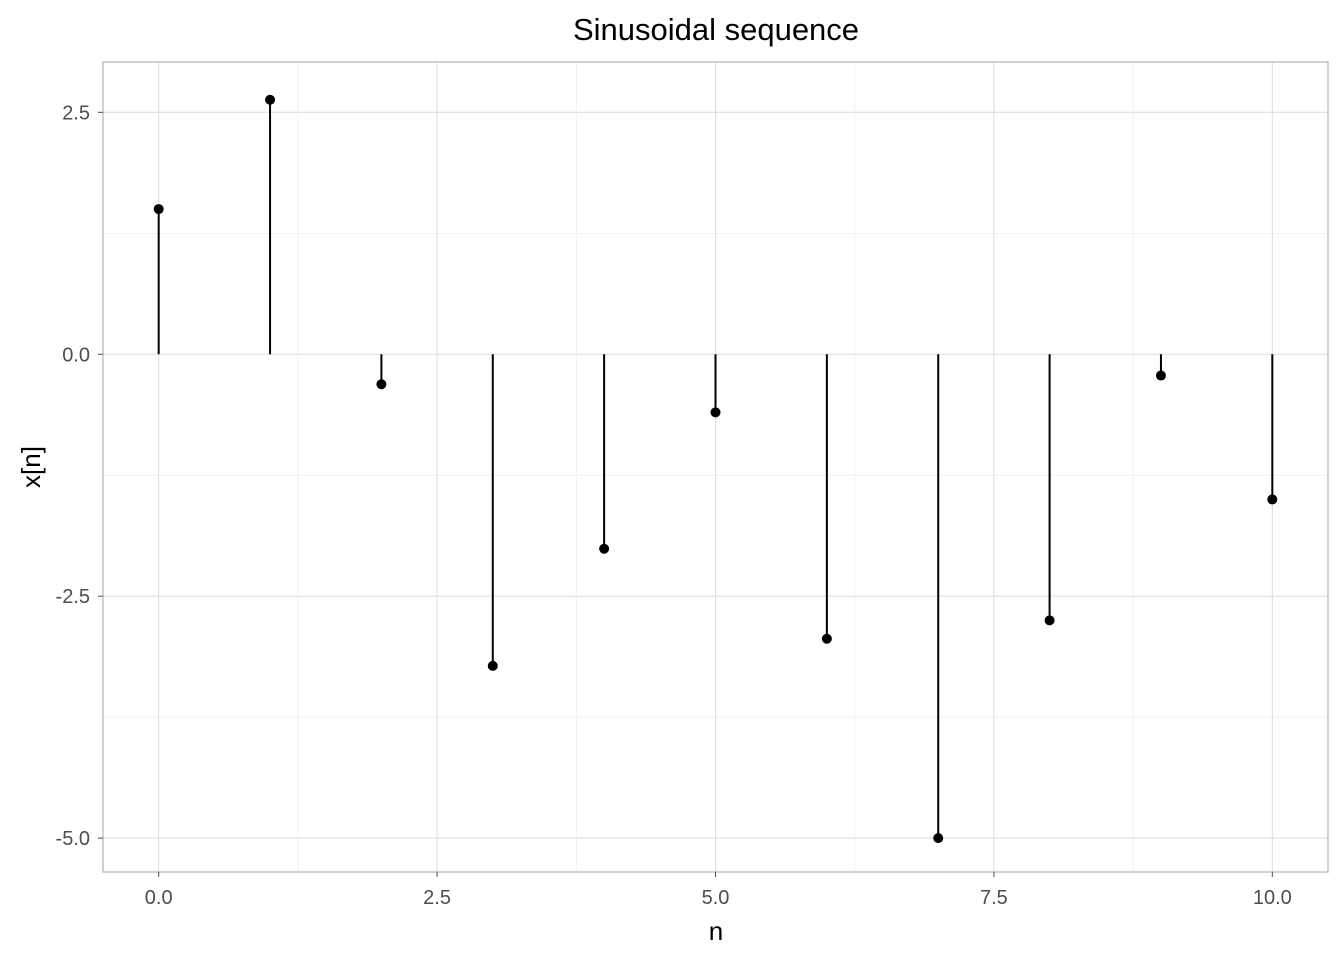 The width and height of the screenshot is (1344, 960). Describe the element at coordinates (994, 898) in the screenshot. I see `x-tick-label: 7.5` at that location.